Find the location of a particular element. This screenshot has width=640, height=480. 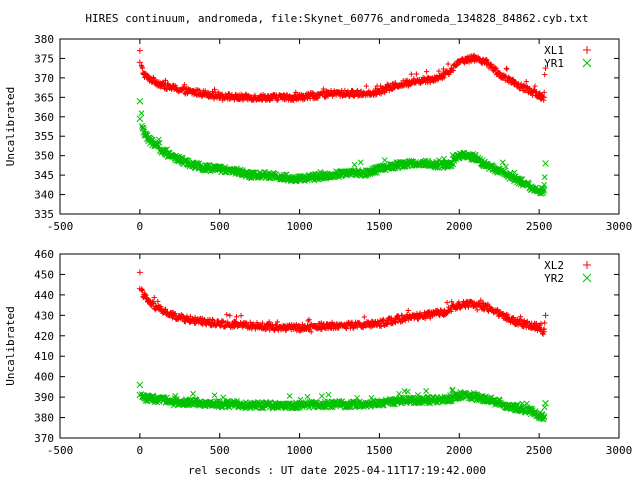

y-tick-label: 420 is located at coordinates (44, 336).